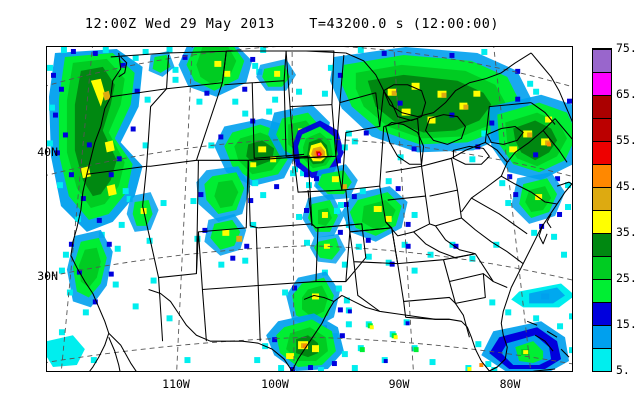  I want to click on colorbar-tick-55: 55., so click(626, 140).